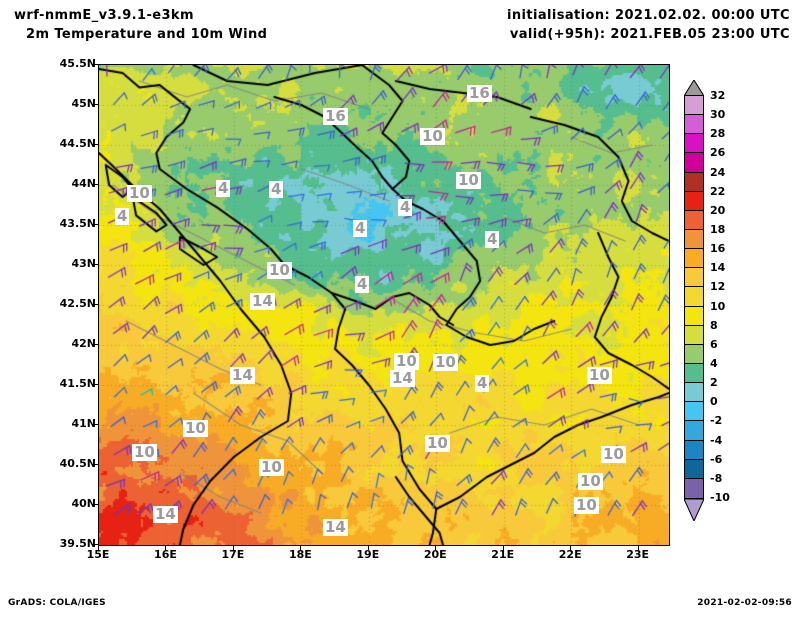 The height and width of the screenshot is (618, 800). I want to click on colorbar-tick-label: -4, so click(716, 440).